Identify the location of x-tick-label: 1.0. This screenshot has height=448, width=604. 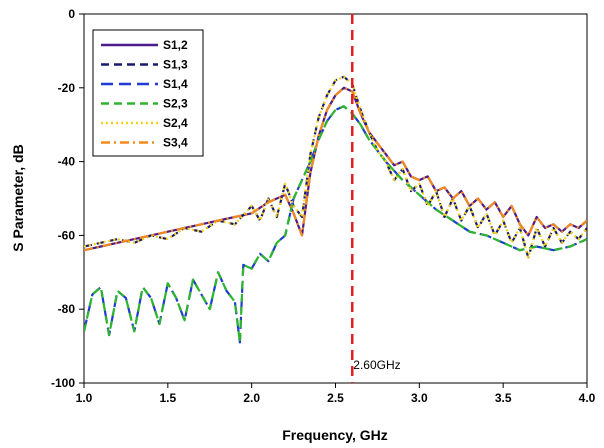
(84, 398).